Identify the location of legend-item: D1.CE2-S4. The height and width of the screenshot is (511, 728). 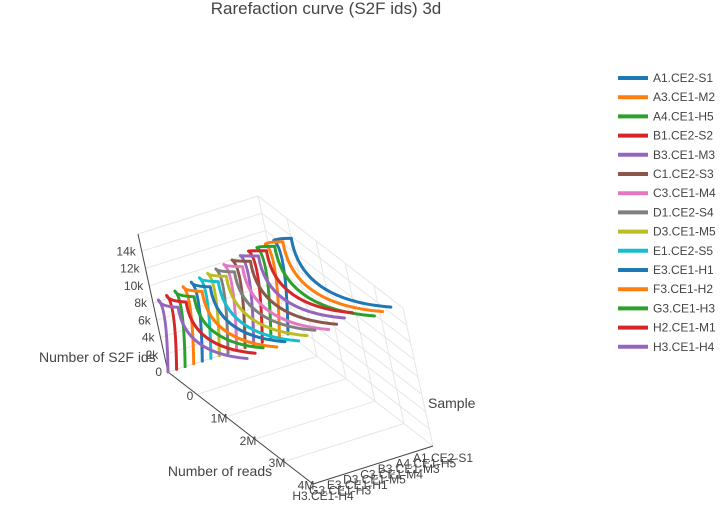
(666, 212).